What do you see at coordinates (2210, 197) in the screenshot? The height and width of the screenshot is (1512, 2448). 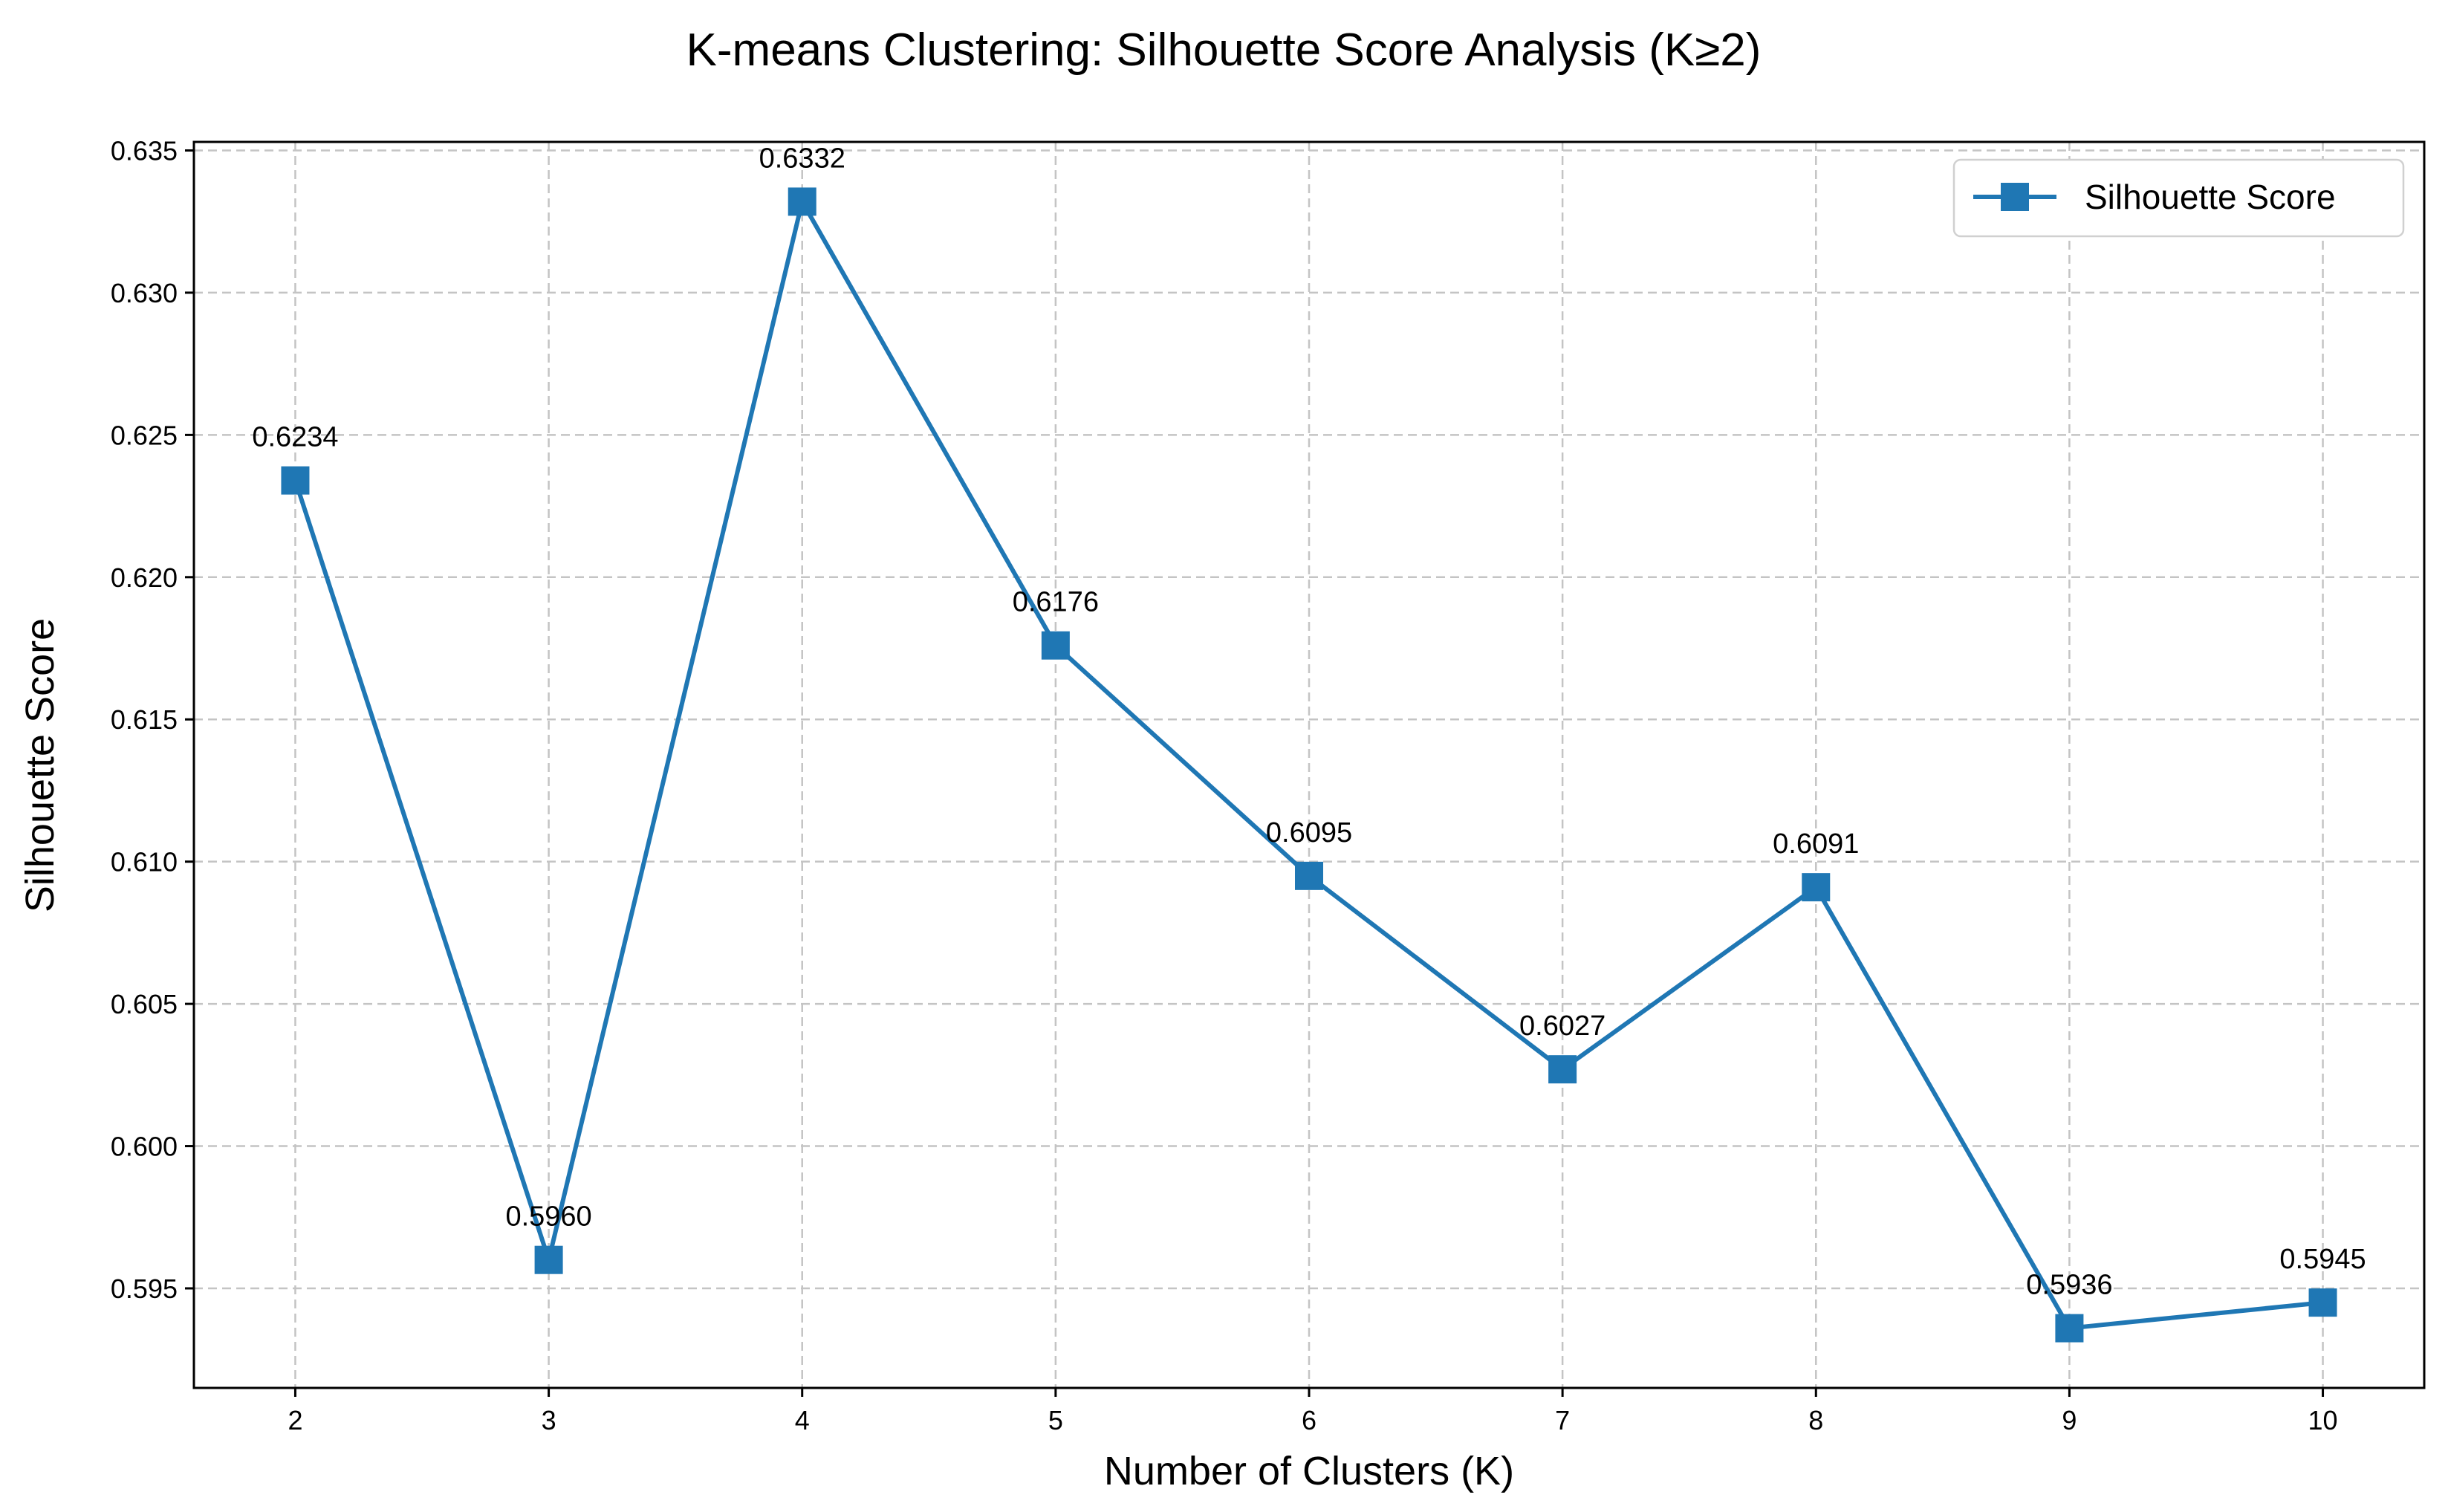 I see `legend-label: Silhouette Score` at bounding box center [2210, 197].